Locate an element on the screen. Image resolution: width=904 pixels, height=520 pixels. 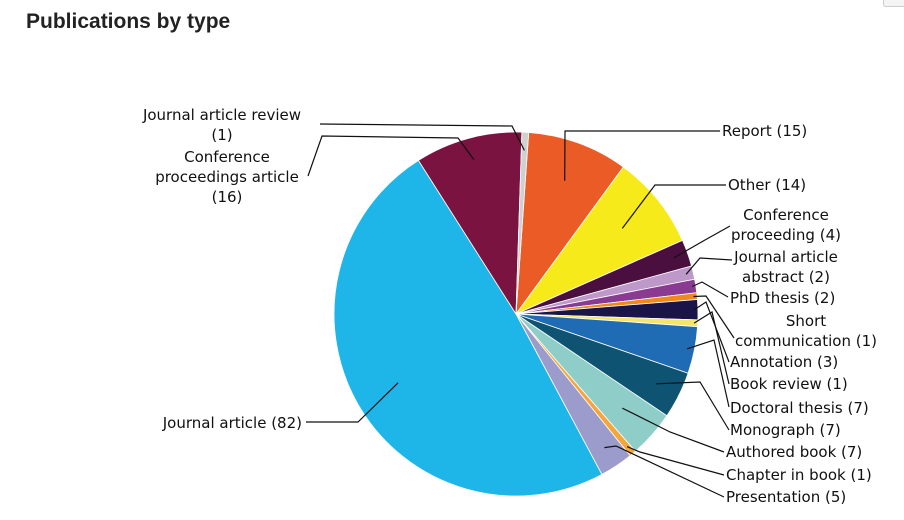
slice-label: Annotation (3) is located at coordinates (784, 362).